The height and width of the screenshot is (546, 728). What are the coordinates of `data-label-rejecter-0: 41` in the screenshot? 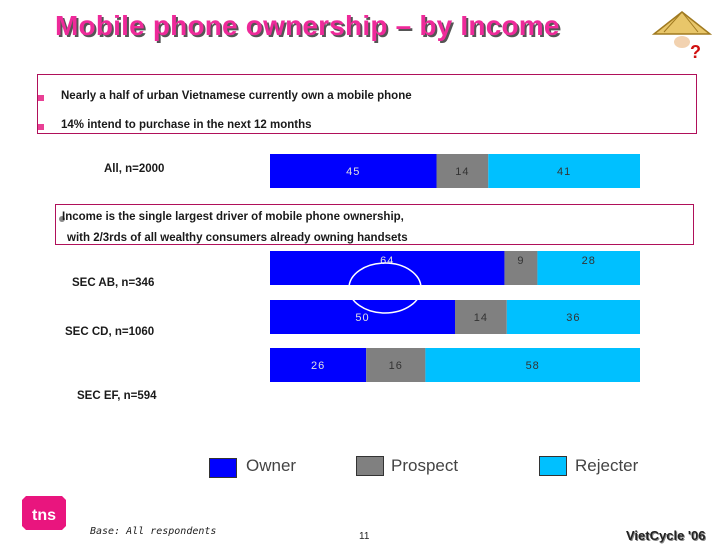 It's located at (564, 172).